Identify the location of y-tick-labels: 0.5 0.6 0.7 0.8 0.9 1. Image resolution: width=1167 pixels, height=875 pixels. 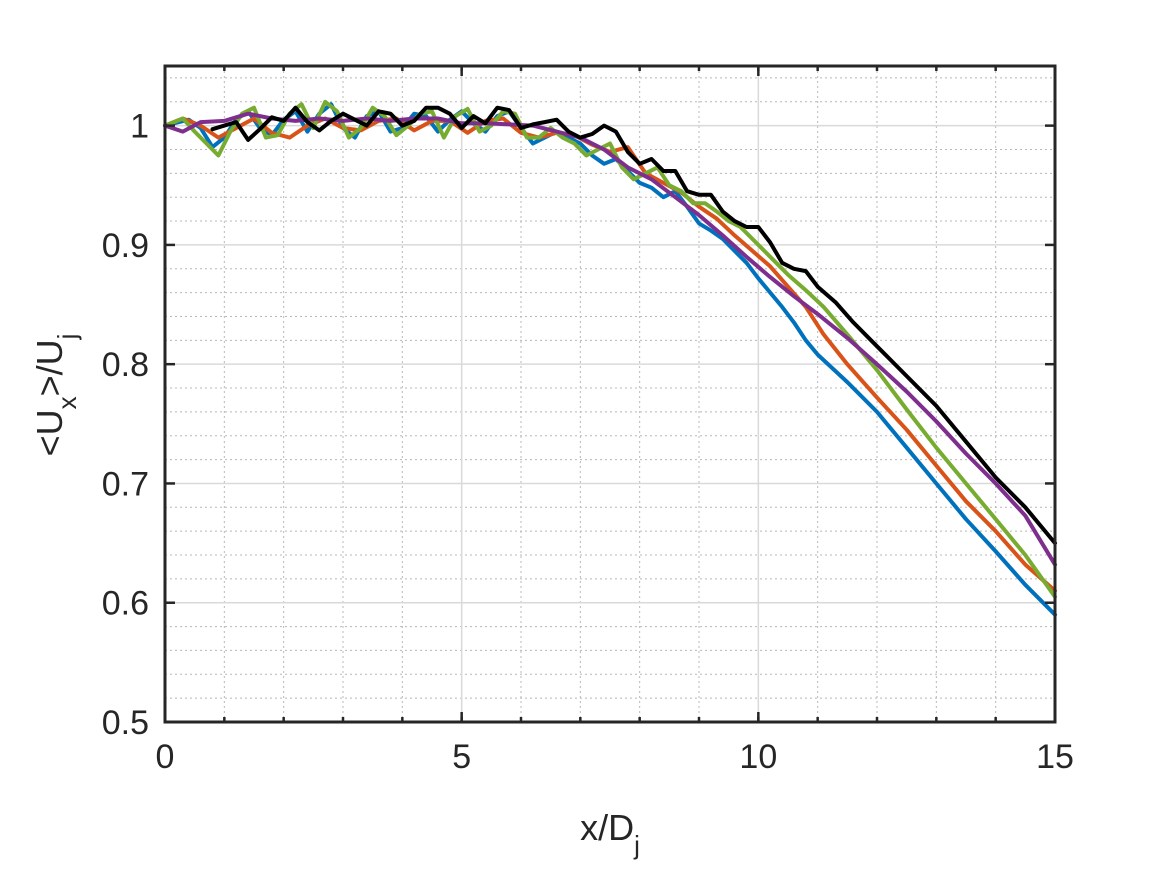
(125, 425).